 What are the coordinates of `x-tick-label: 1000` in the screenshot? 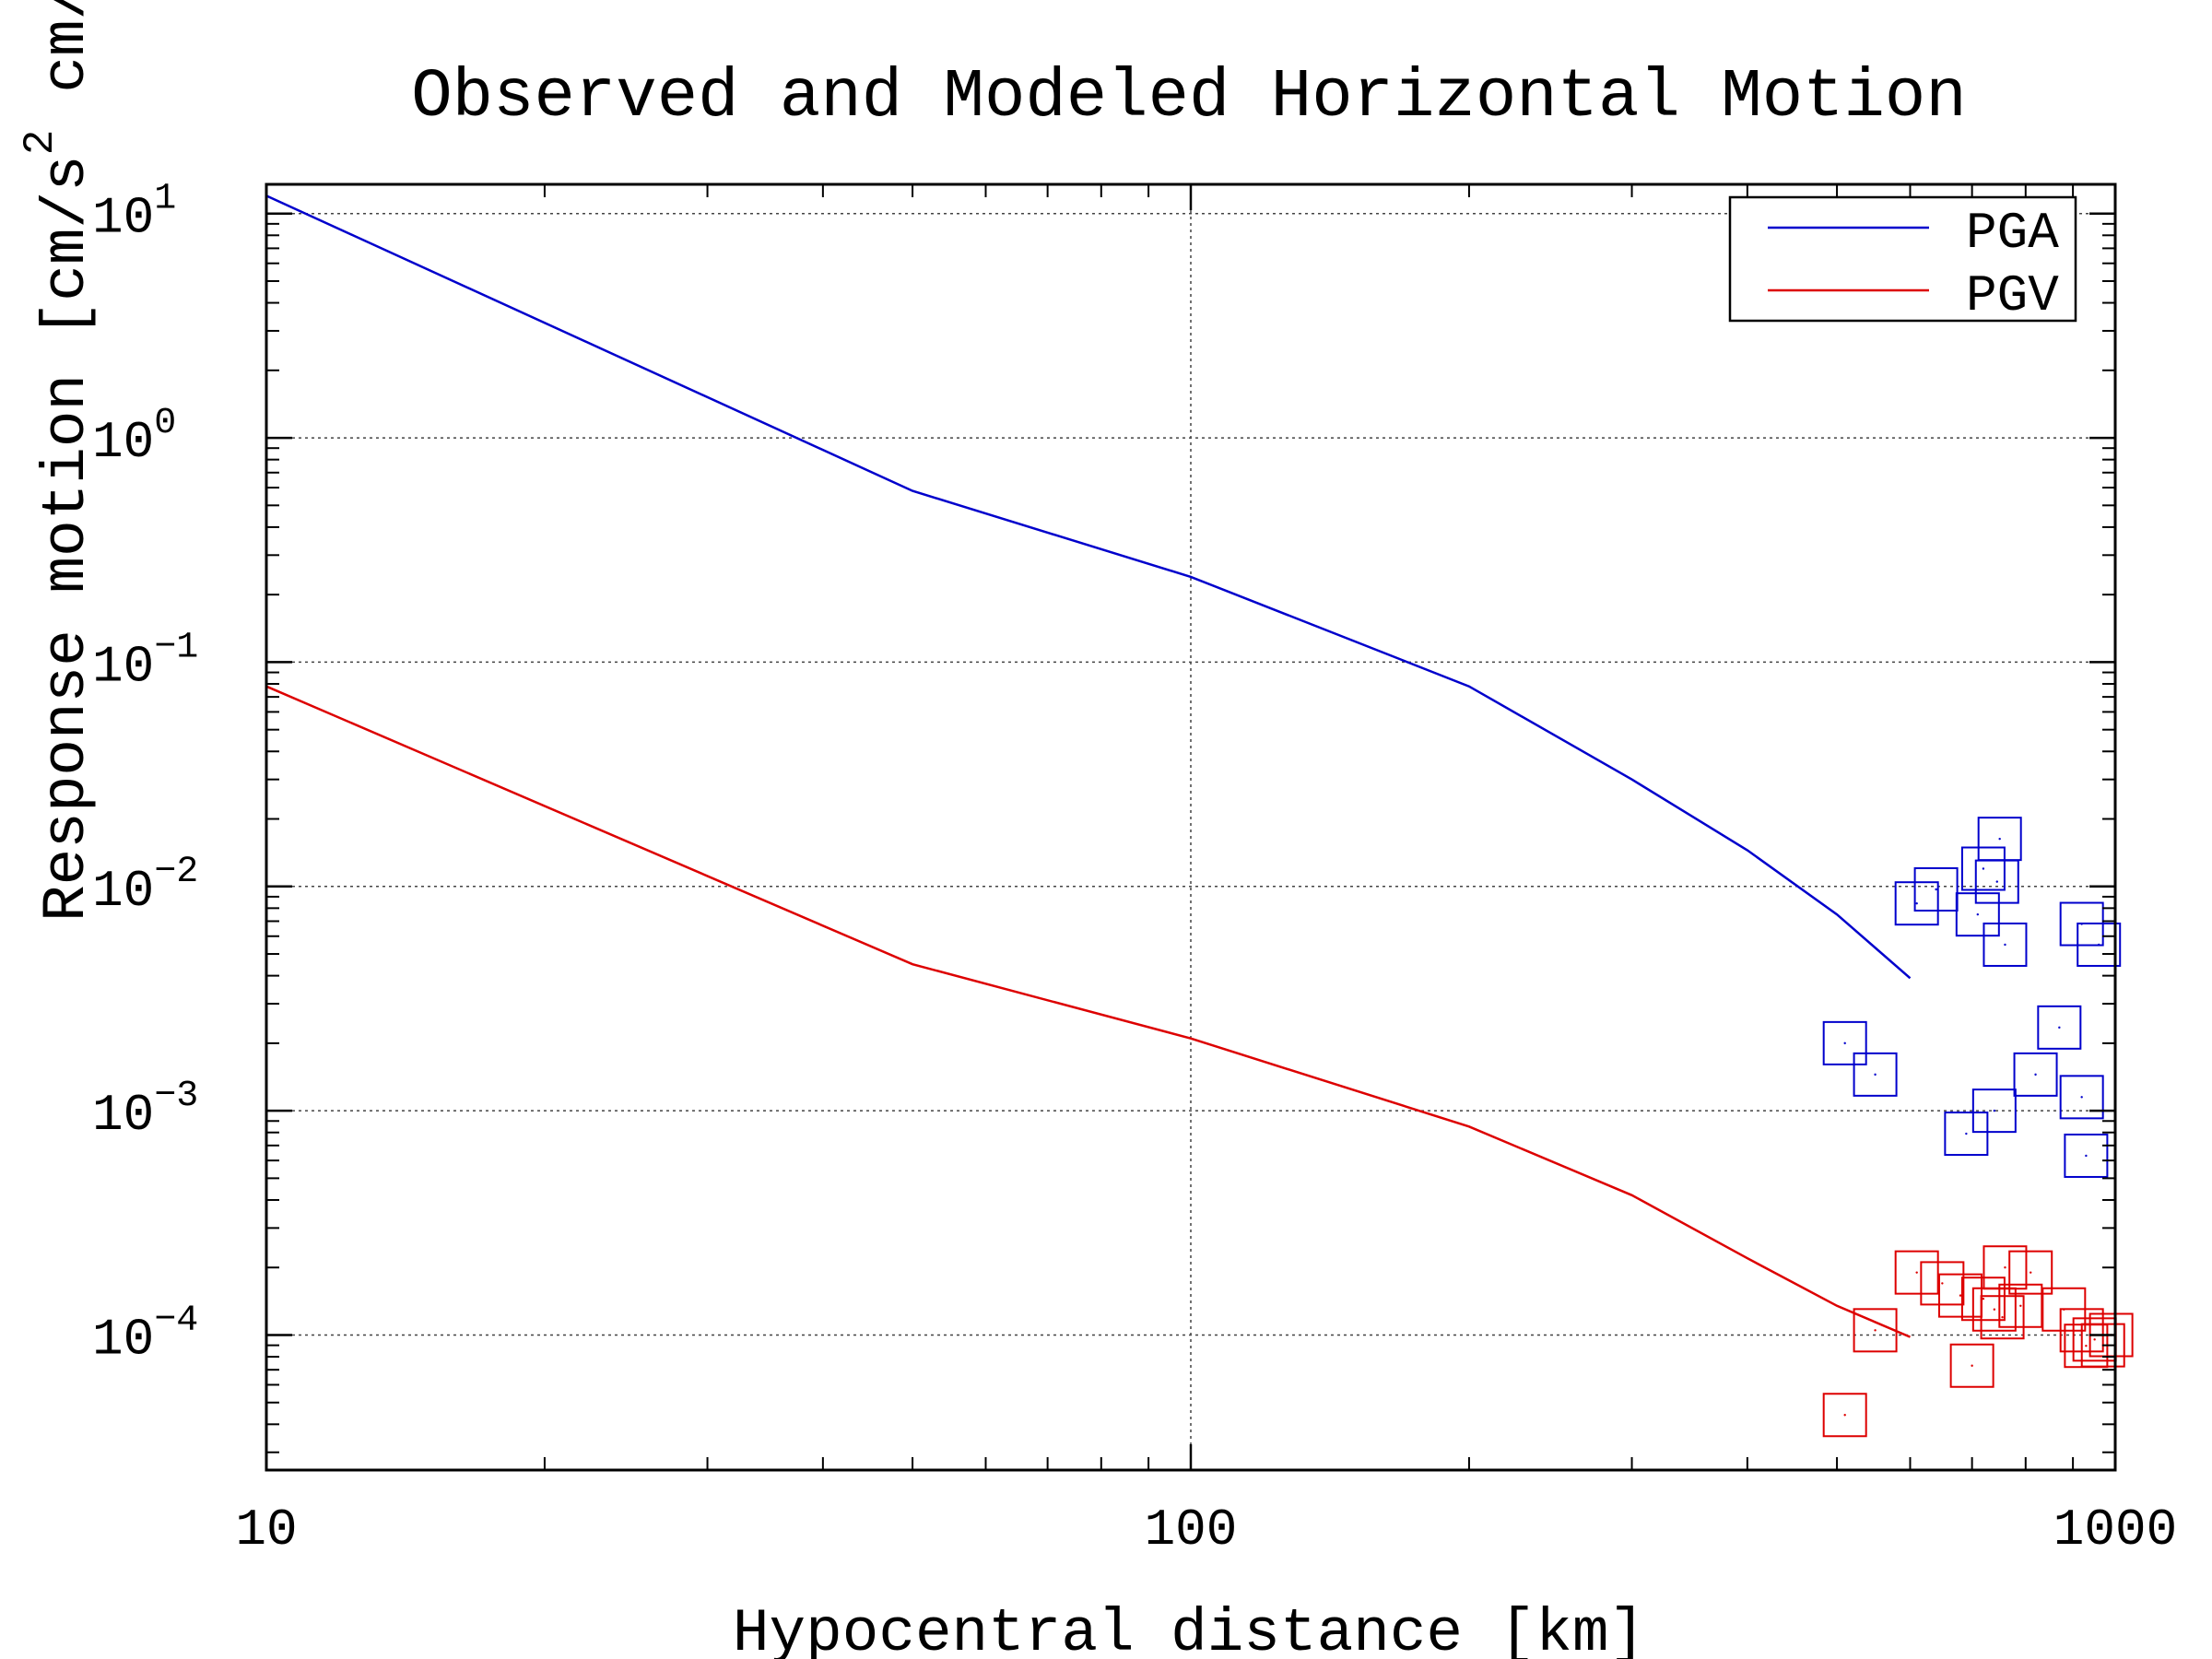 It's located at (2115, 1529).